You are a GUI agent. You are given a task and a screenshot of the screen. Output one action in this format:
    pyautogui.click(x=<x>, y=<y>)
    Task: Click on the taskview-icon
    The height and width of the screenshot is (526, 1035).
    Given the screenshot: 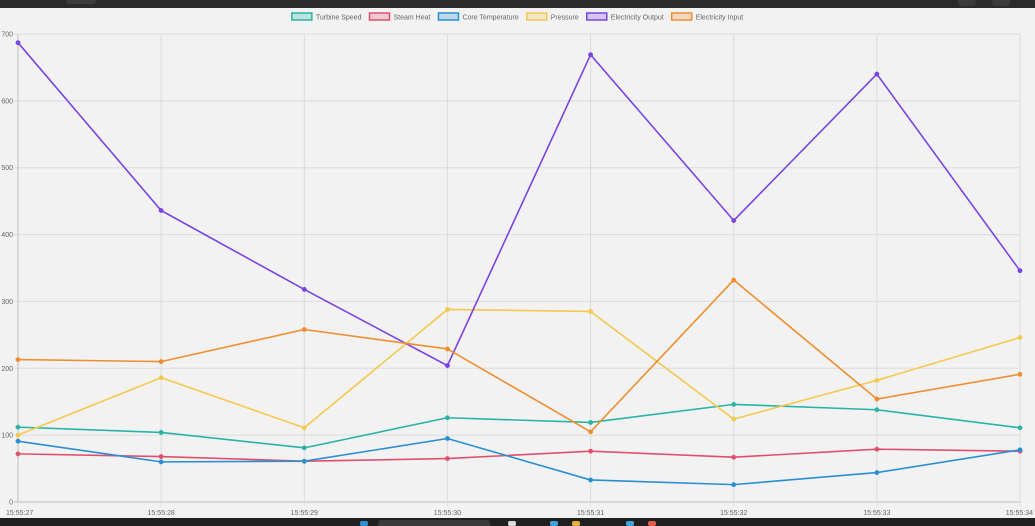 What is the action you would take?
    pyautogui.click(x=512, y=523)
    